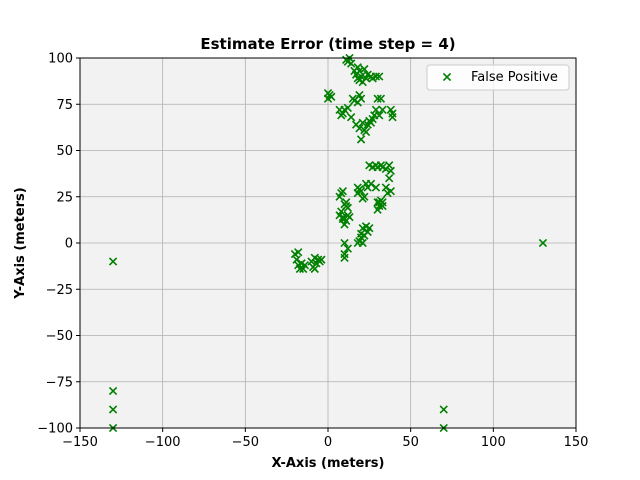 The image size is (640, 480). Describe the element at coordinates (60, 59) in the screenshot. I see `y-tick-label: 100` at that location.